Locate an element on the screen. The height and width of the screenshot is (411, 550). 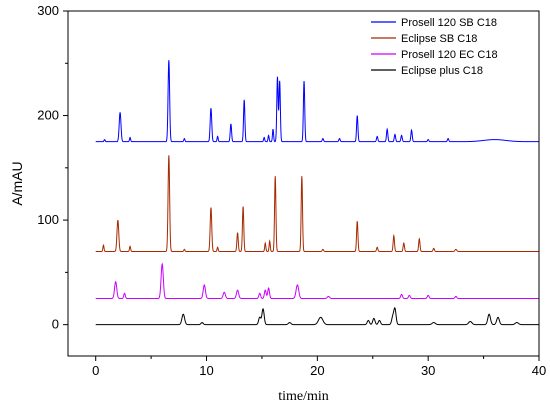
y-tick-label: 100 is located at coordinates (48, 219).